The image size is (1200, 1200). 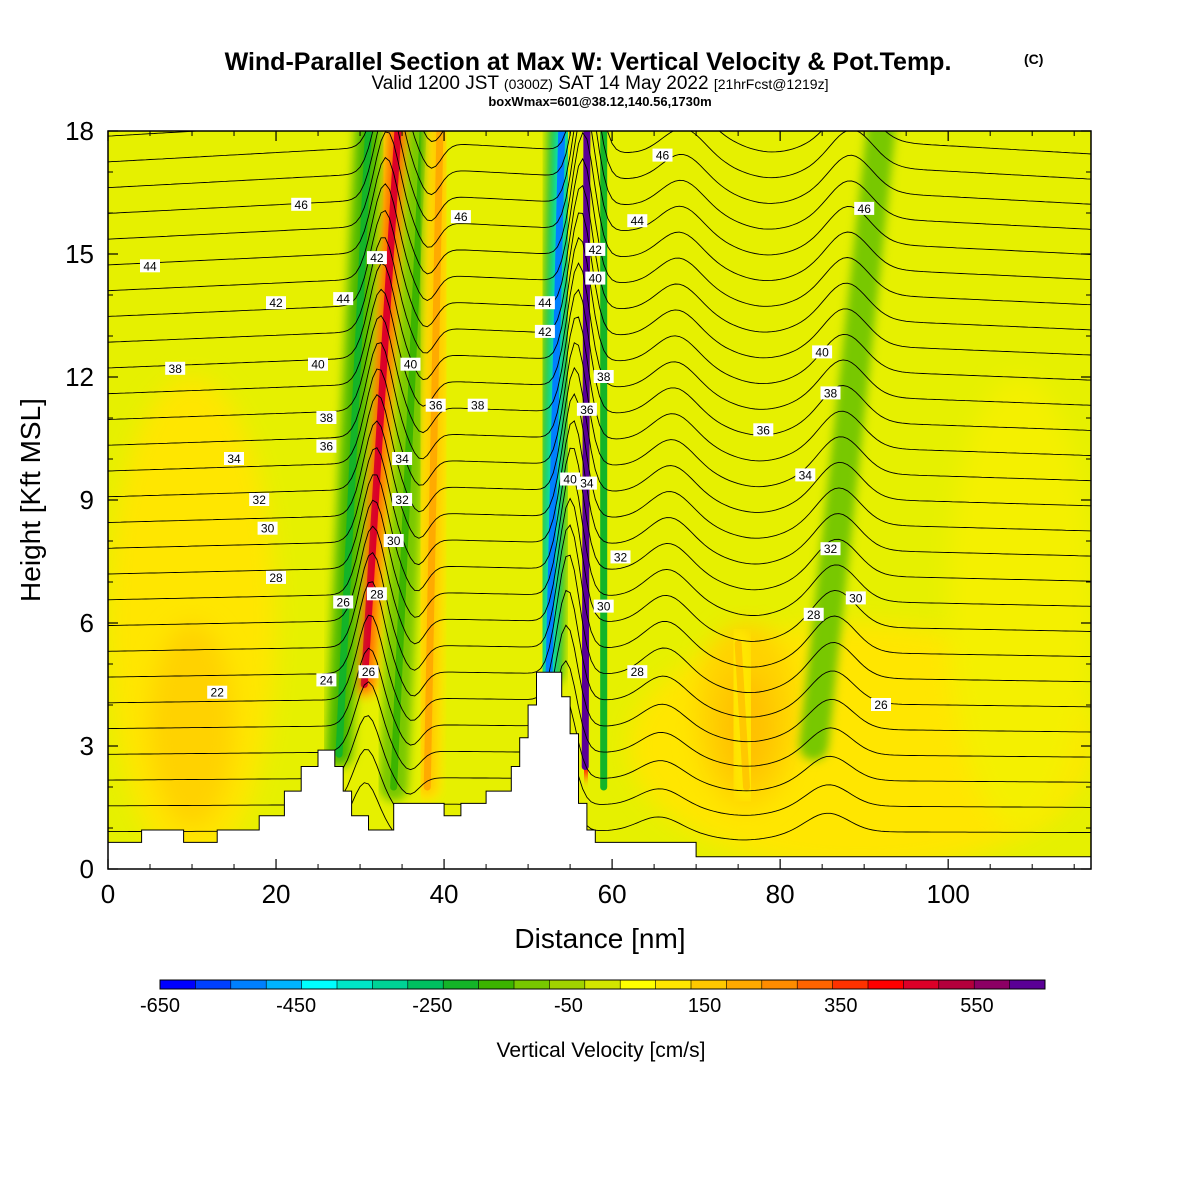 I want to click on theta-contour-label: 34, so click(x=586, y=483).